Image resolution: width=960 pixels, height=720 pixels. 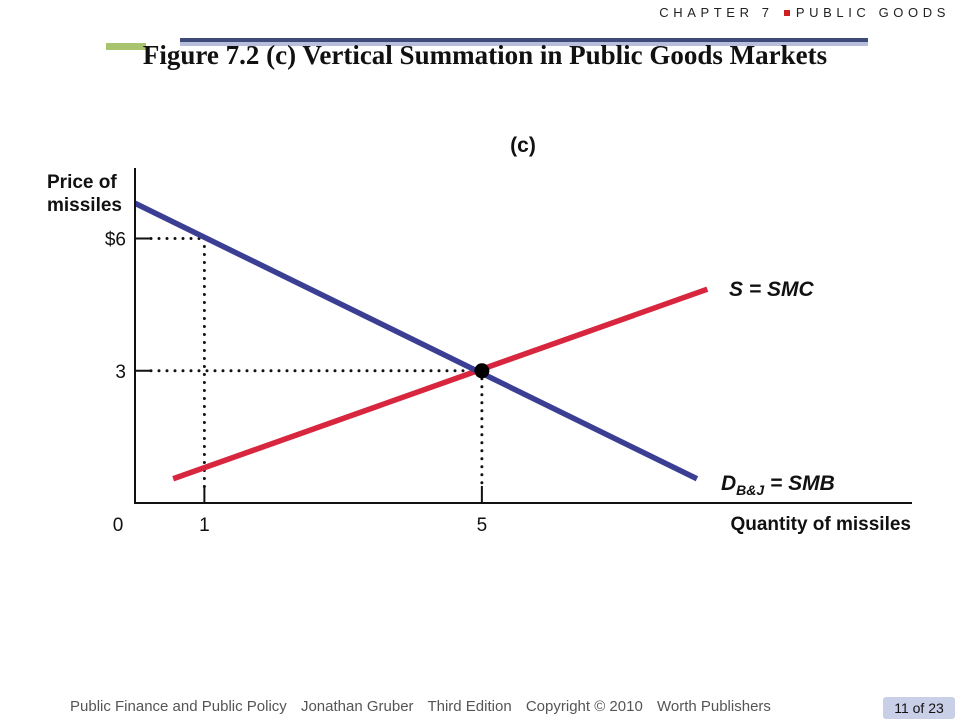 I want to click on header-rule-shadow, so click(x=524, y=44).